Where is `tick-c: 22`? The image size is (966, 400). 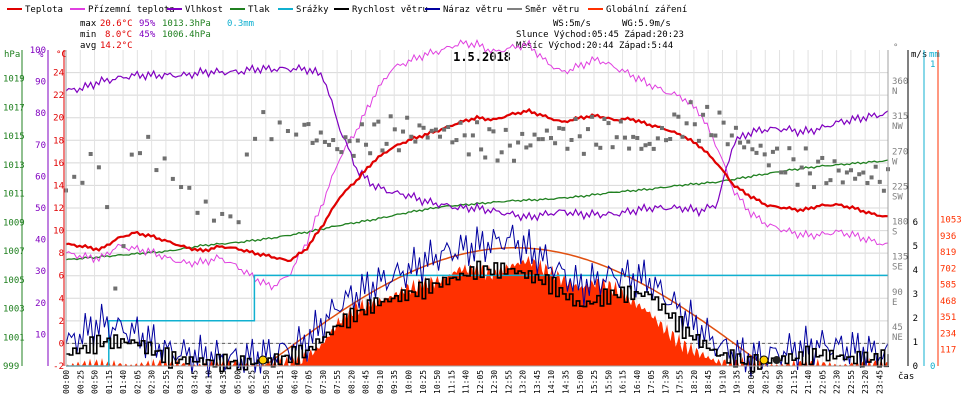 tick-c: 22 is located at coordinates (58, 96).